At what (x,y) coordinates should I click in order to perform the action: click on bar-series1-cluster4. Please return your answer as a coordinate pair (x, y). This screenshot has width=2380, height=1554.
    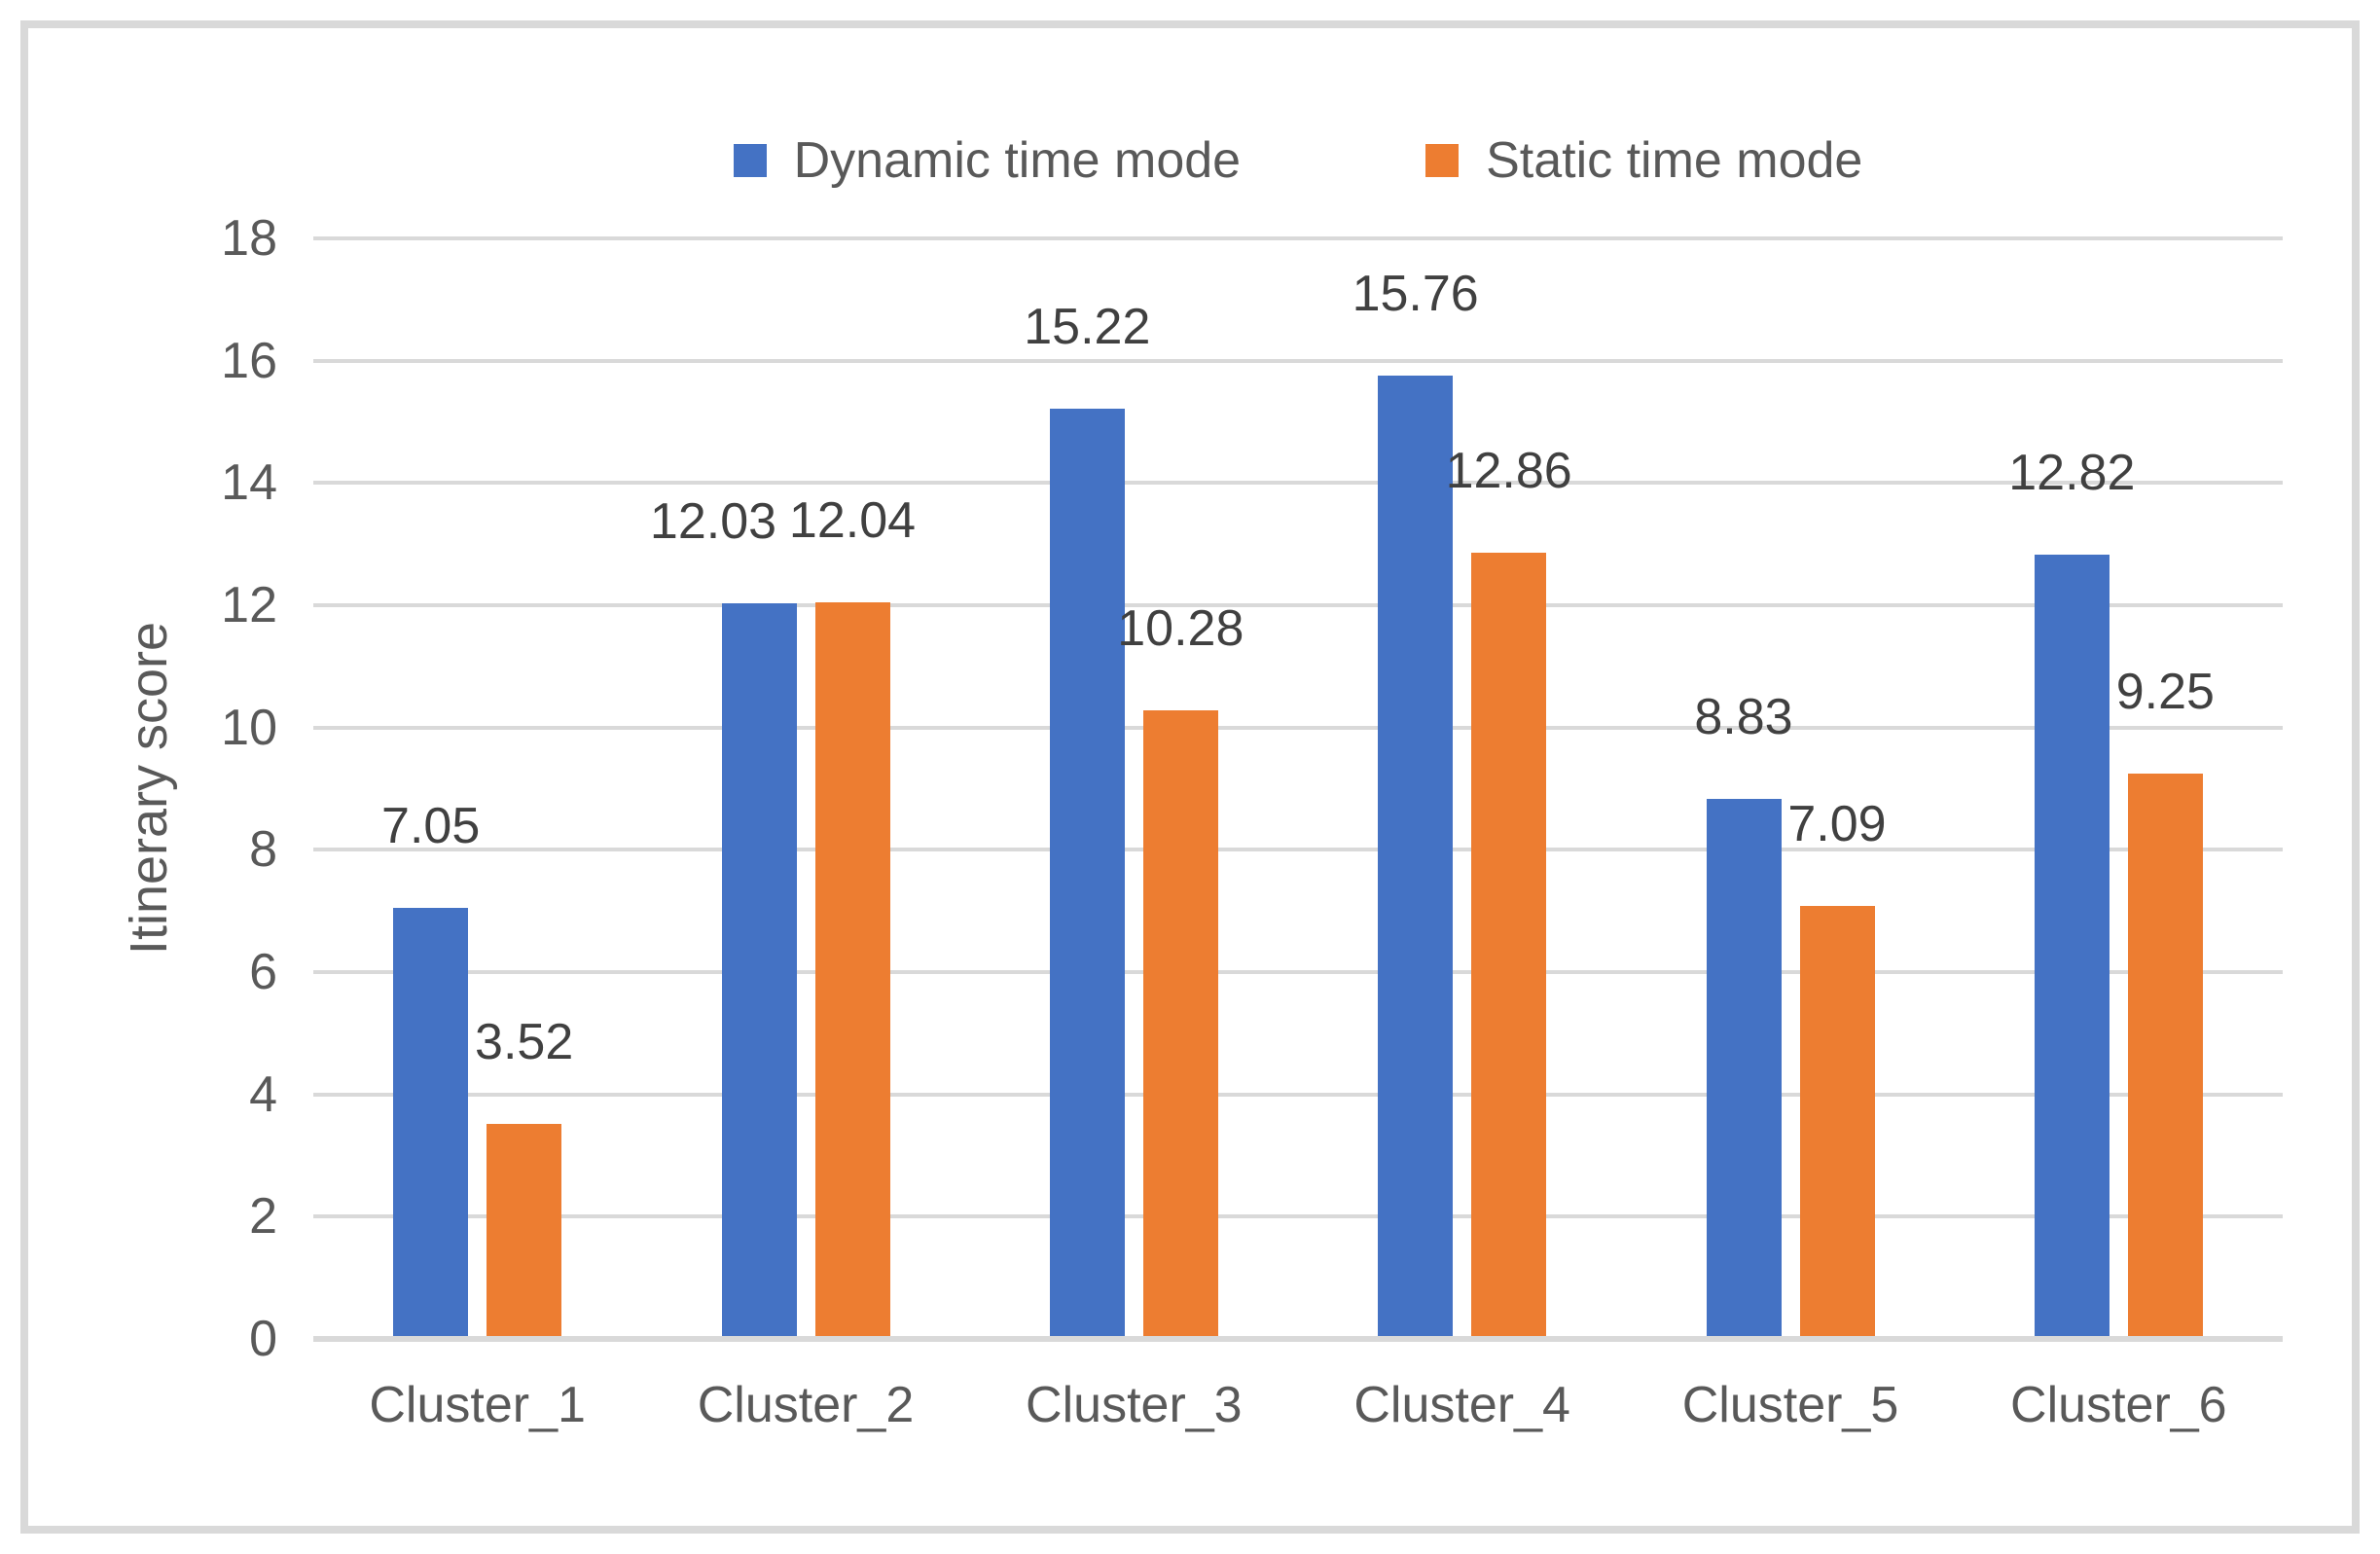
    Looking at the image, I should click on (1416, 857).